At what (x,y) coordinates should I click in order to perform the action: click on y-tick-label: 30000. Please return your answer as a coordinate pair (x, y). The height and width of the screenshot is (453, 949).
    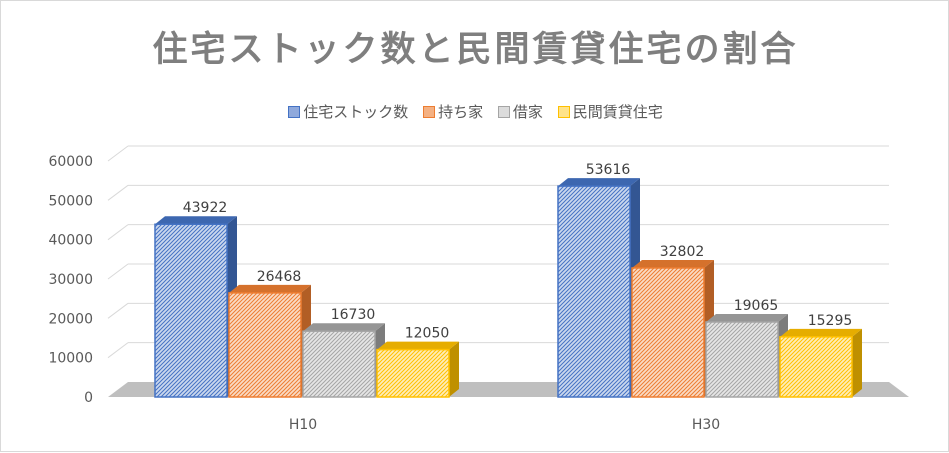
    Looking at the image, I should click on (70, 280).